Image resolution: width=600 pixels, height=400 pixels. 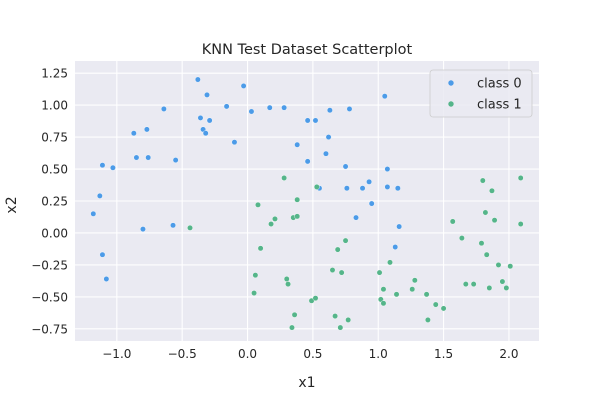 What do you see at coordinates (247, 354) in the screenshot?
I see `x-tick-label: 0.0` at bounding box center [247, 354].